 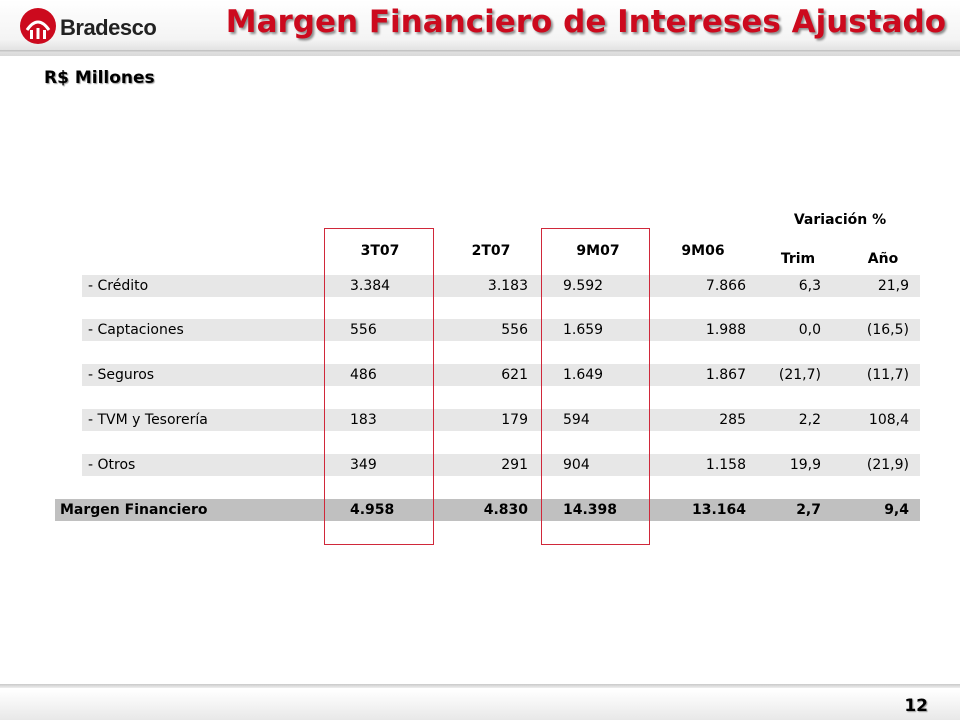 What do you see at coordinates (893, 286) in the screenshot?
I see `row-0-cell-5: 21,9` at bounding box center [893, 286].